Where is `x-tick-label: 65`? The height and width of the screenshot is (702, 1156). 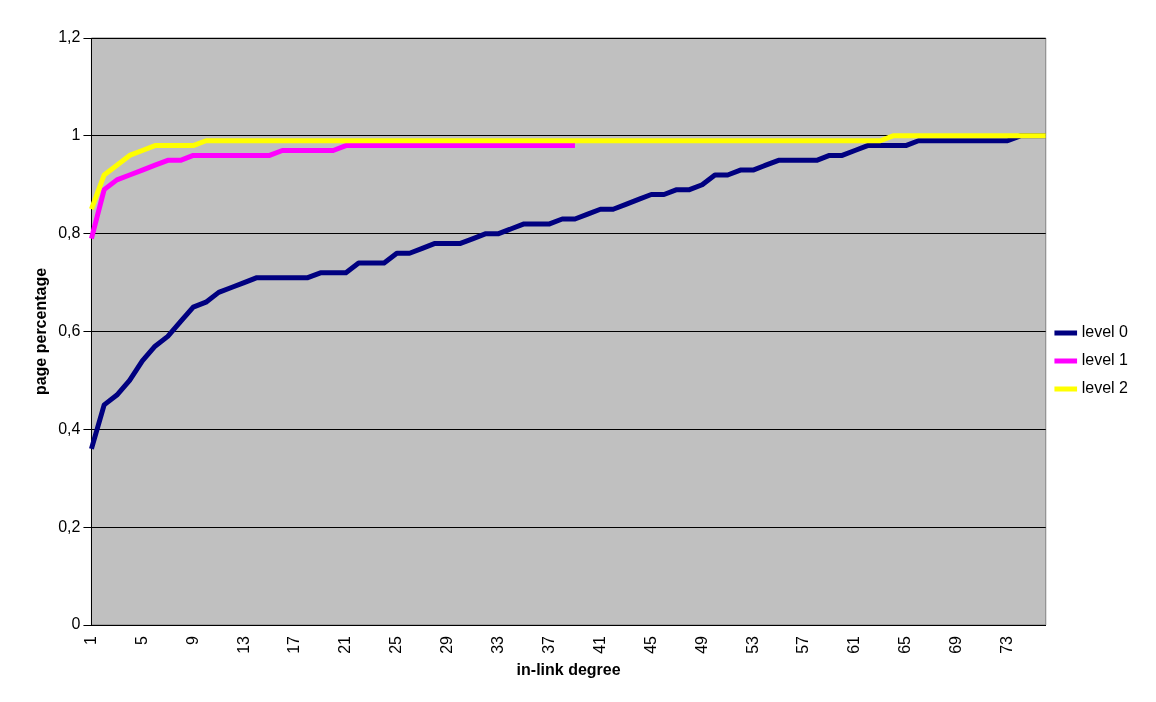
x-tick-label: 65 is located at coordinates (905, 644).